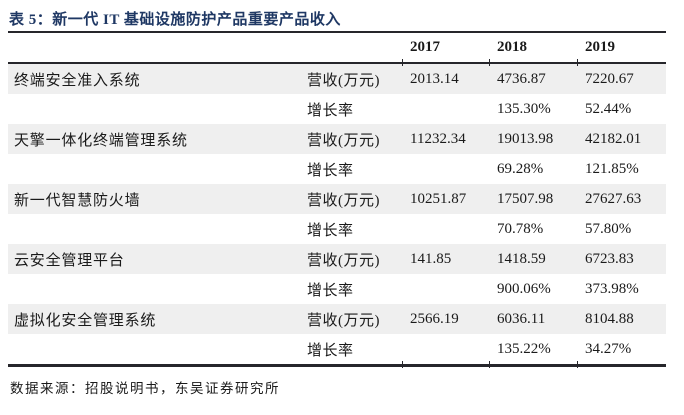 The width and height of the screenshot is (684, 415). What do you see at coordinates (438, 198) in the screenshot?
I see `value-cell: 10251.87` at bounding box center [438, 198].